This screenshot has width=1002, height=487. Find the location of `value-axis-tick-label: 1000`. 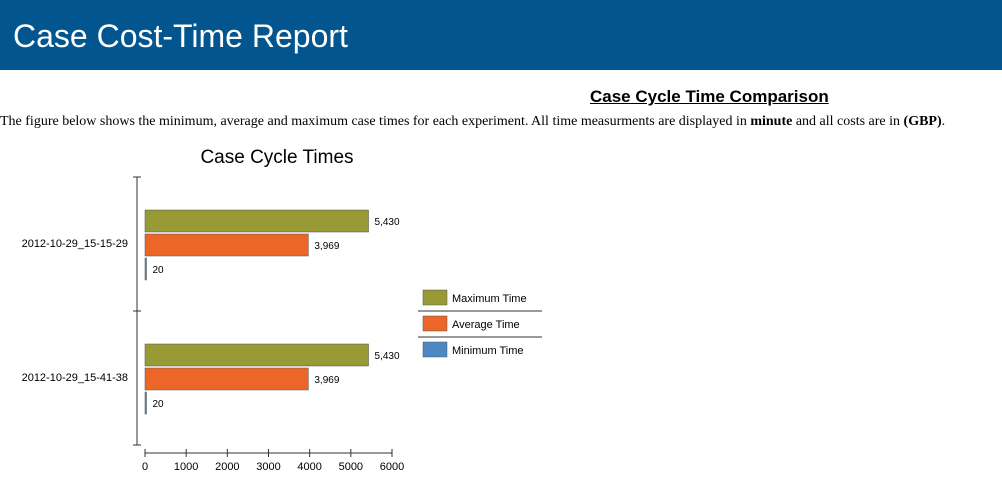

value-axis-tick-label: 1000 is located at coordinates (186, 467).